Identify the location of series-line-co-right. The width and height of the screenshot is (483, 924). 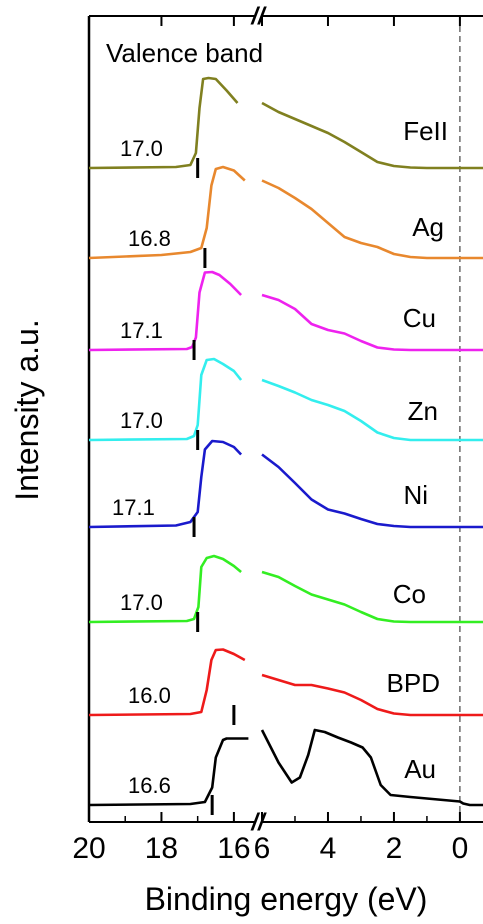
(372, 597).